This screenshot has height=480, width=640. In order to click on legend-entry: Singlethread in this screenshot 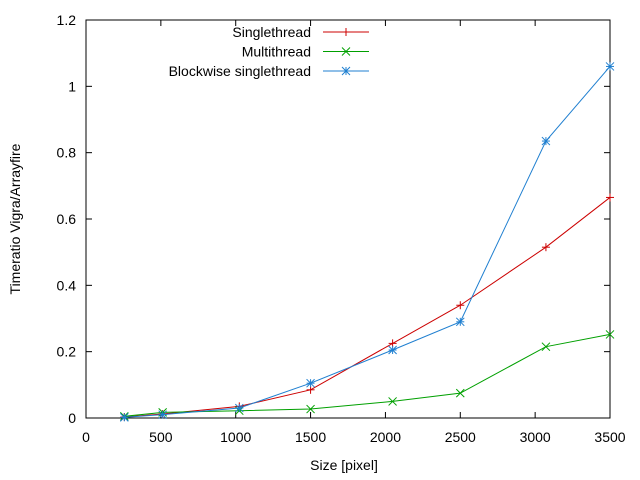, I will do `click(300, 32)`.